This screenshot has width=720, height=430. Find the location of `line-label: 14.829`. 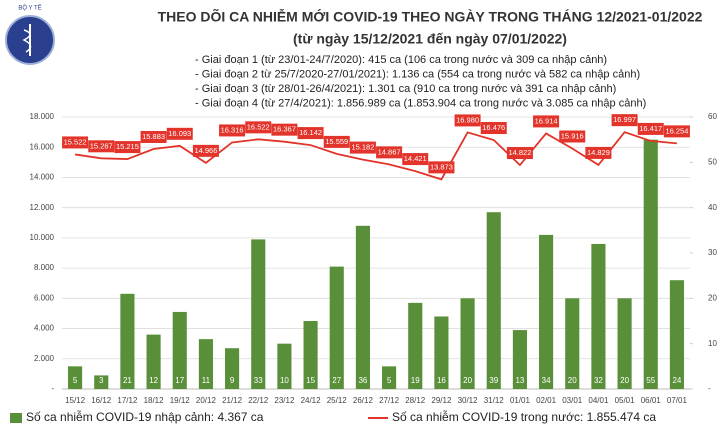

line-label: 14.829 is located at coordinates (598, 152).